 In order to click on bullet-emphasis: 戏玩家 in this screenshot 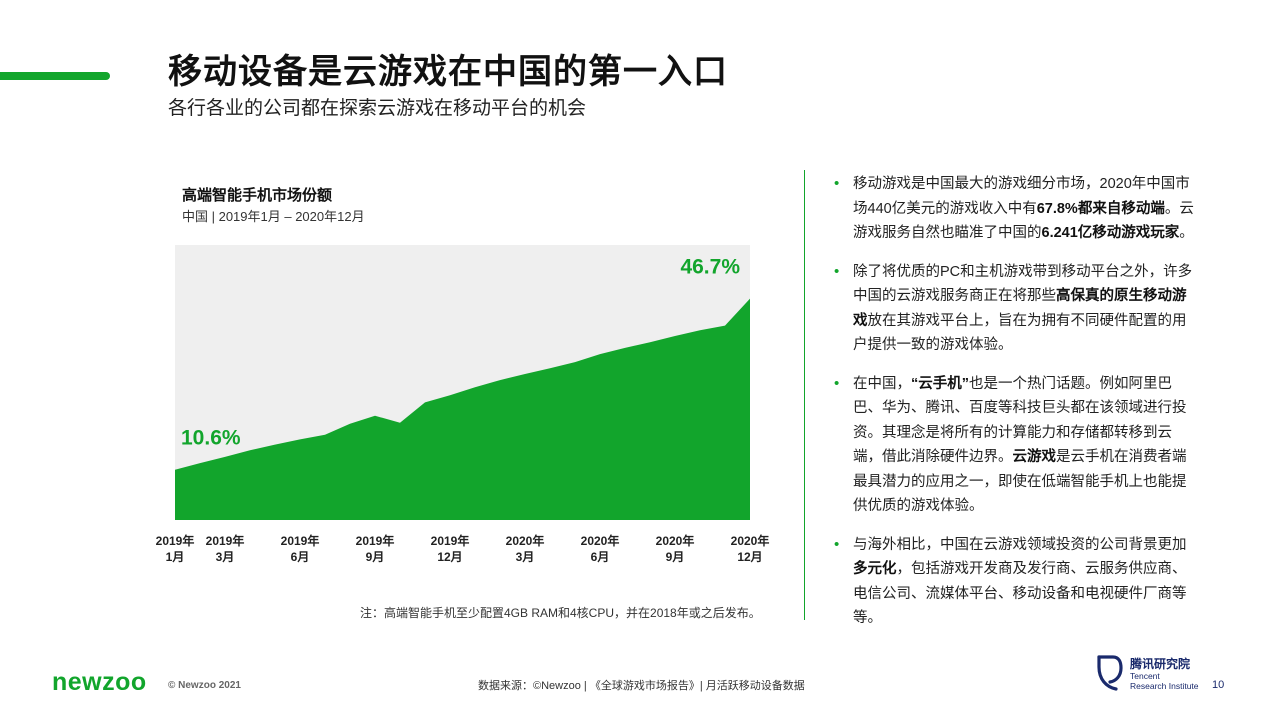, I will do `click(1157, 233)`.